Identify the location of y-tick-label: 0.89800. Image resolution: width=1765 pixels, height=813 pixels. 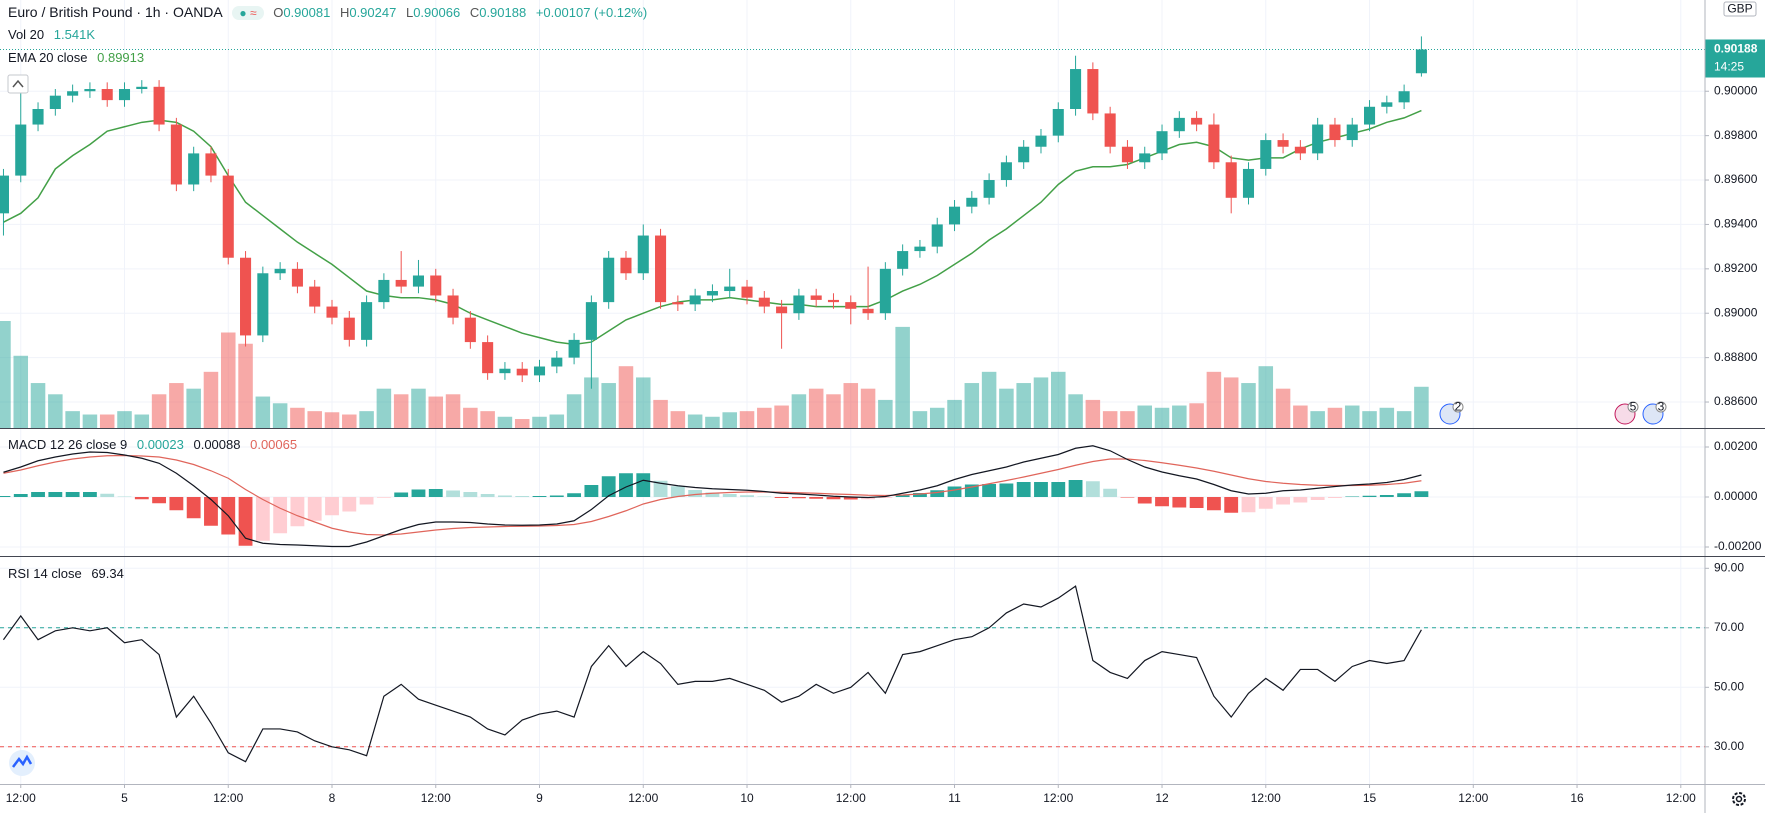
(1736, 135).